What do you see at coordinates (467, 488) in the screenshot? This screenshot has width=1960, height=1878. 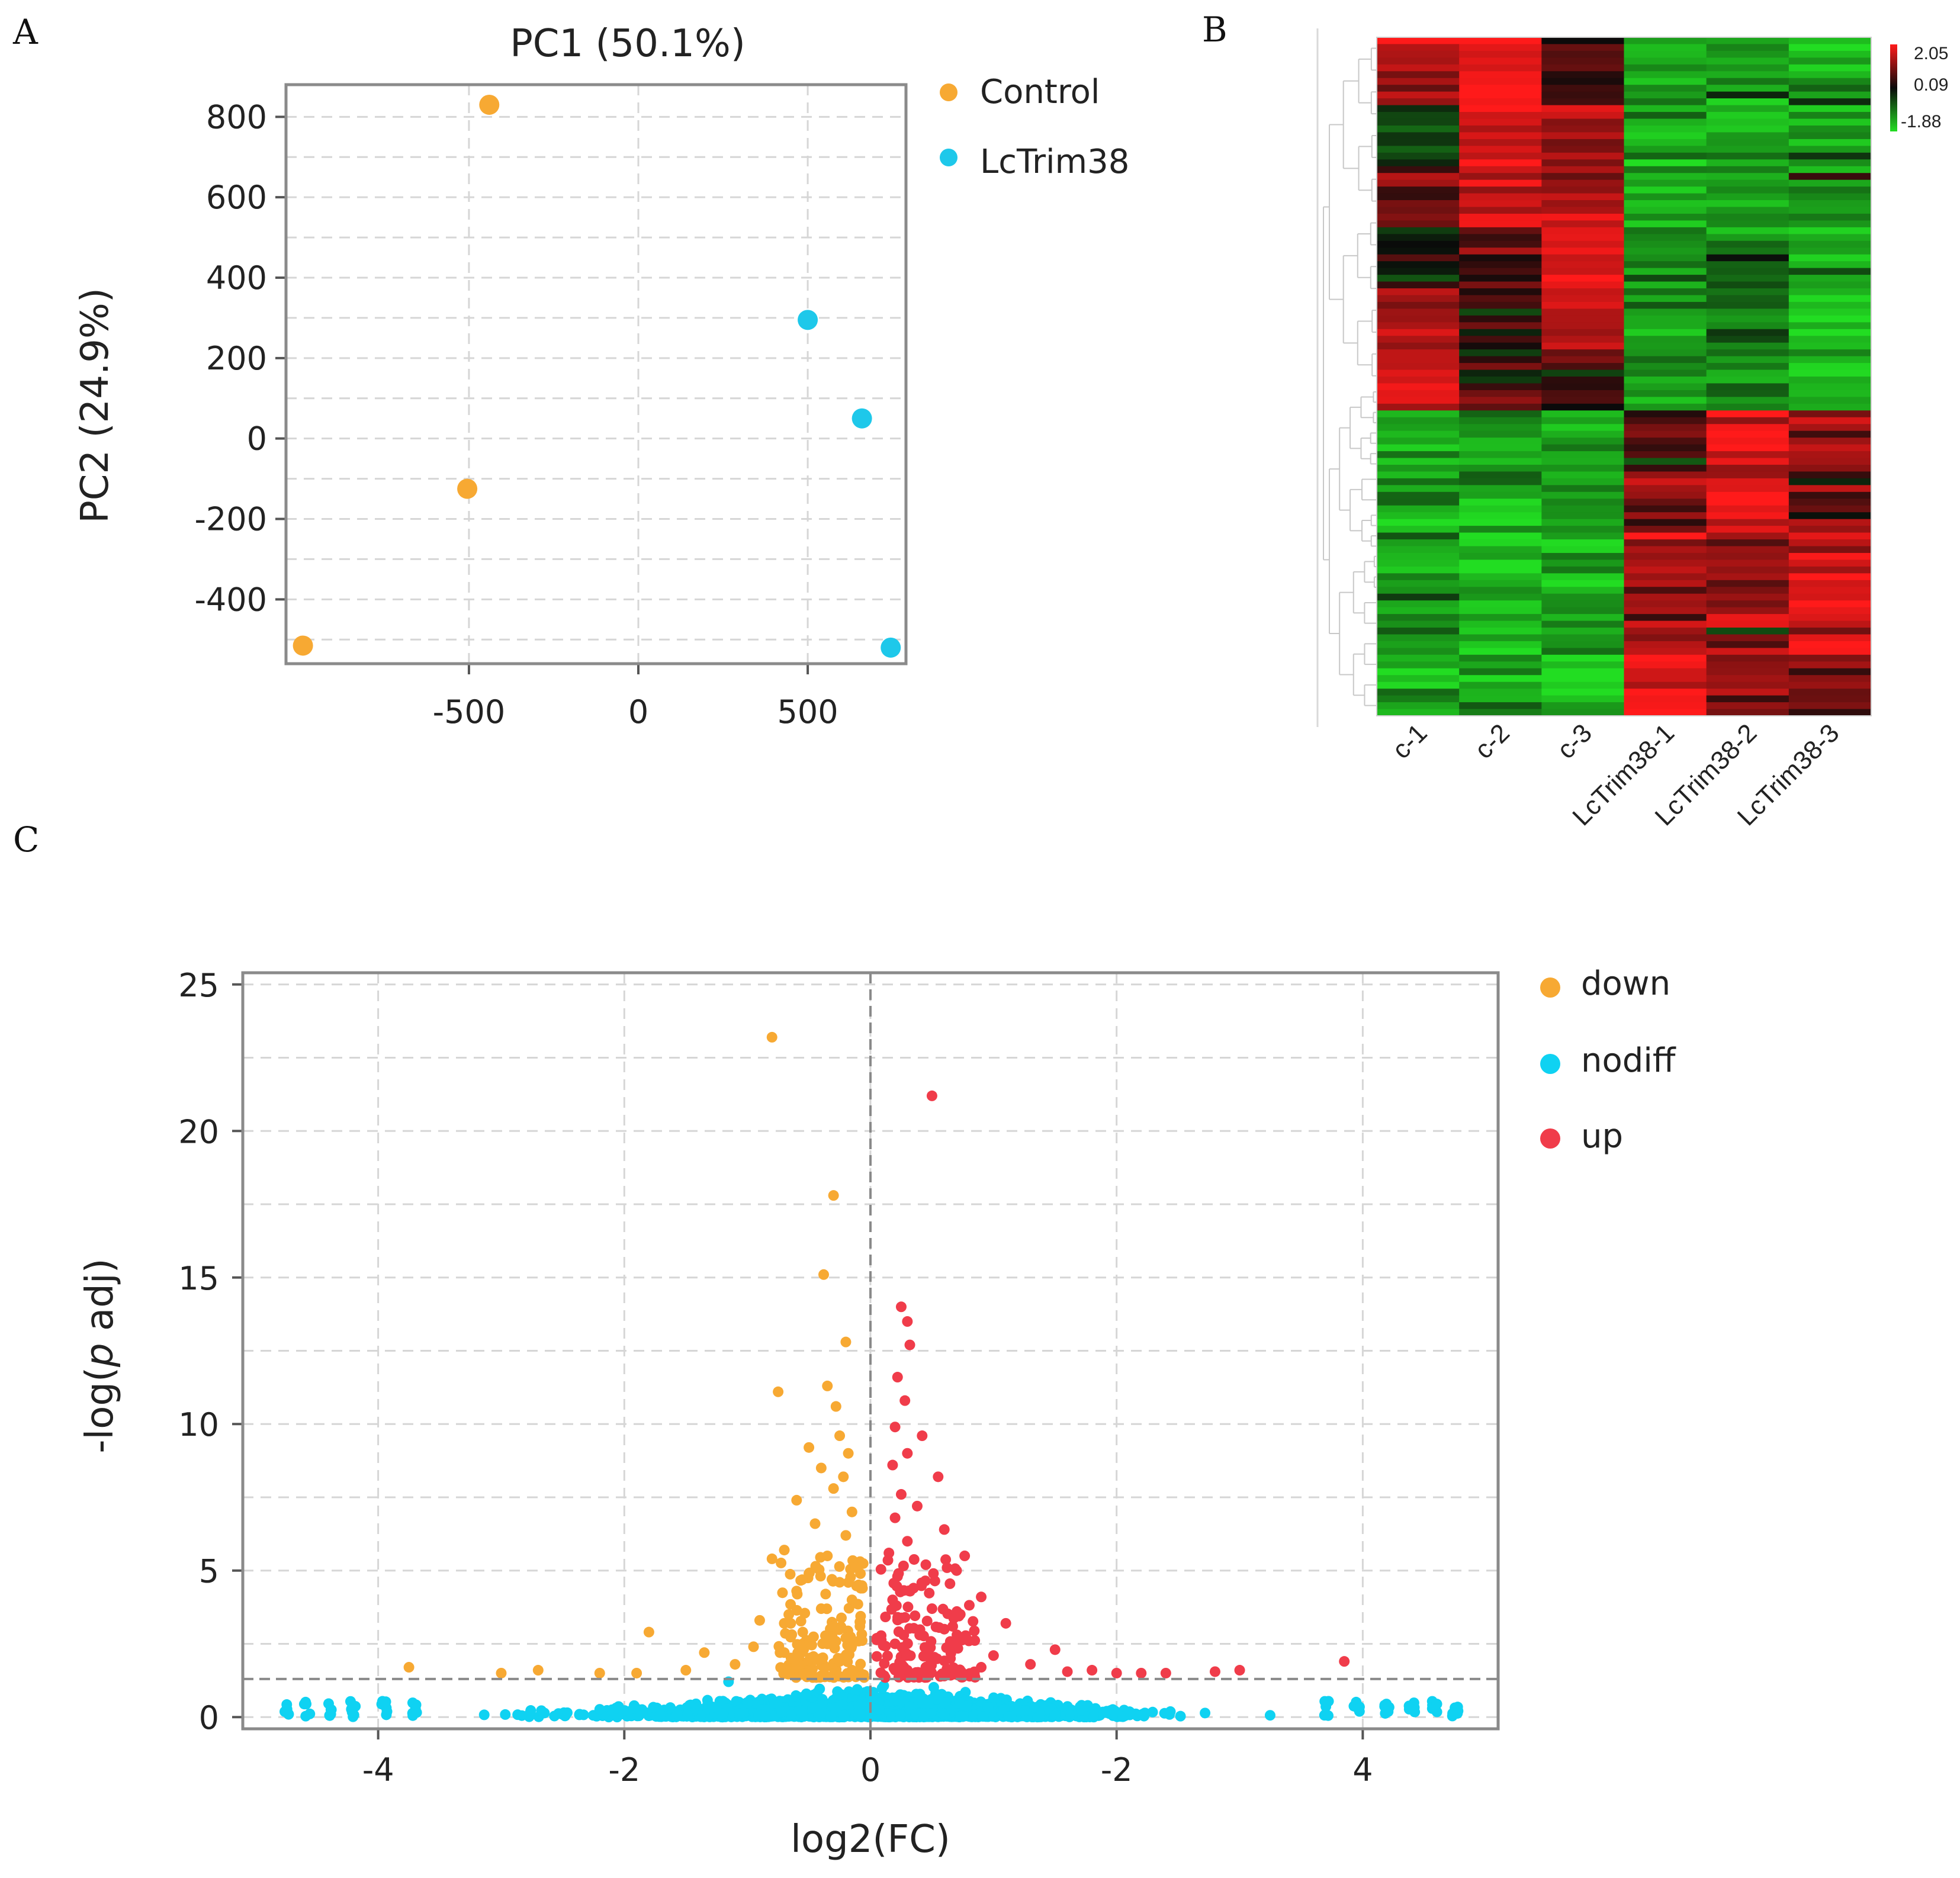 I see `pca-point-control` at bounding box center [467, 488].